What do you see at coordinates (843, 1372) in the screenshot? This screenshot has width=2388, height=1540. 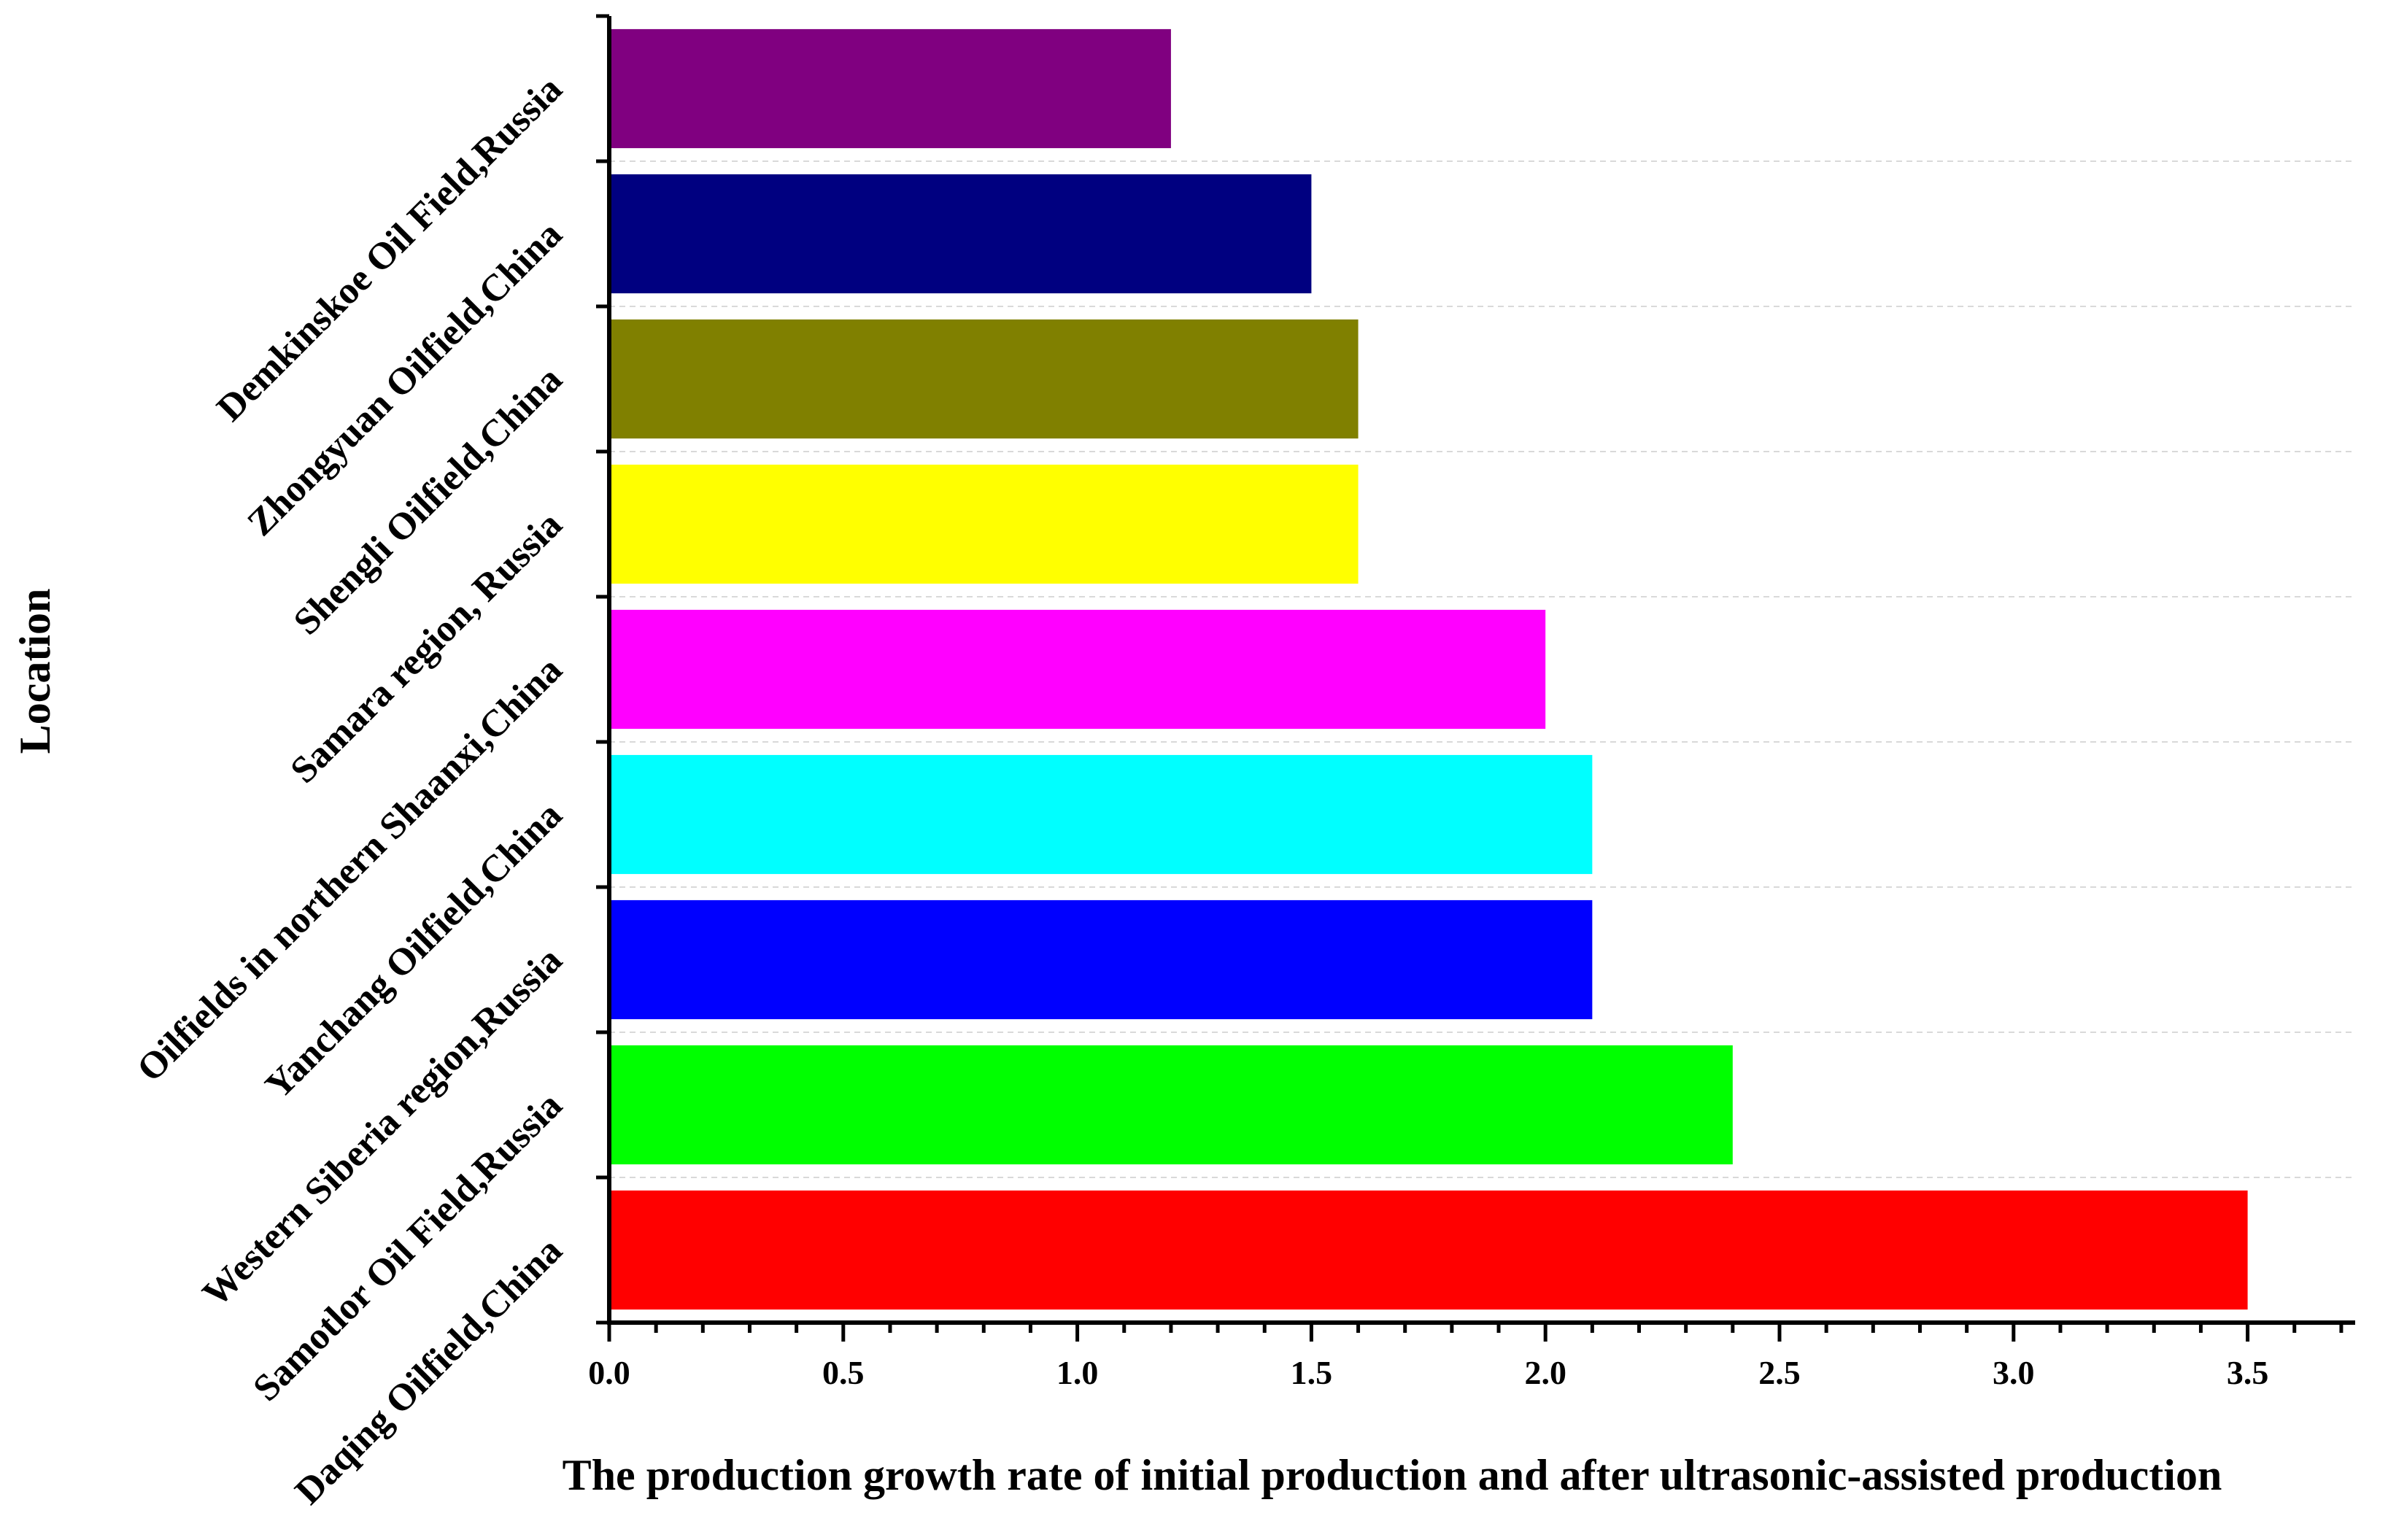 I see `x-tick-label: 0.5` at bounding box center [843, 1372].